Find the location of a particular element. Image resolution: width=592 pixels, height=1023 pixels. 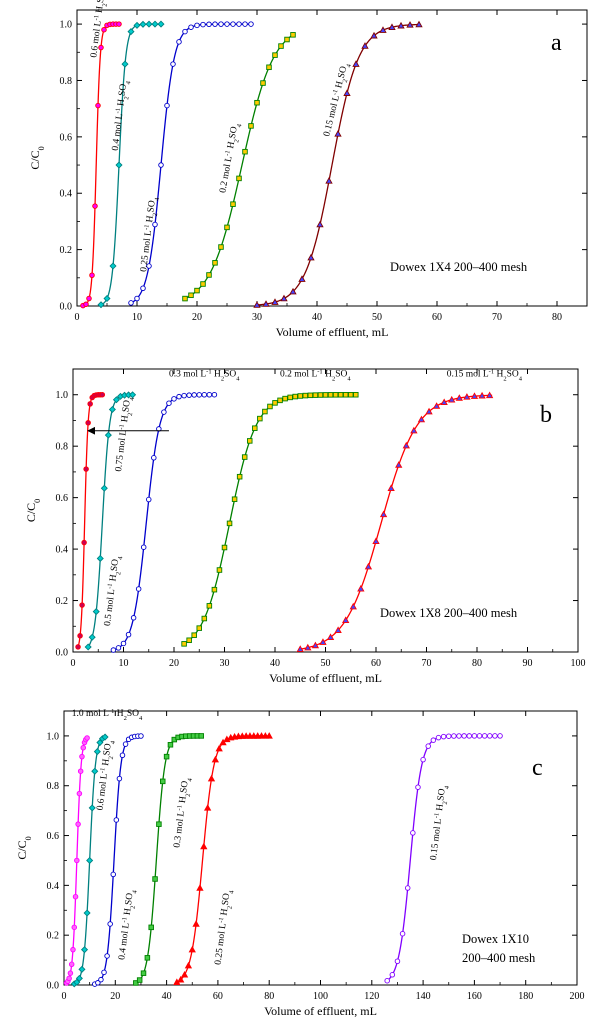

series-3: 0.2 mol L-1 H2SO4 is located at coordinates (239, 167).